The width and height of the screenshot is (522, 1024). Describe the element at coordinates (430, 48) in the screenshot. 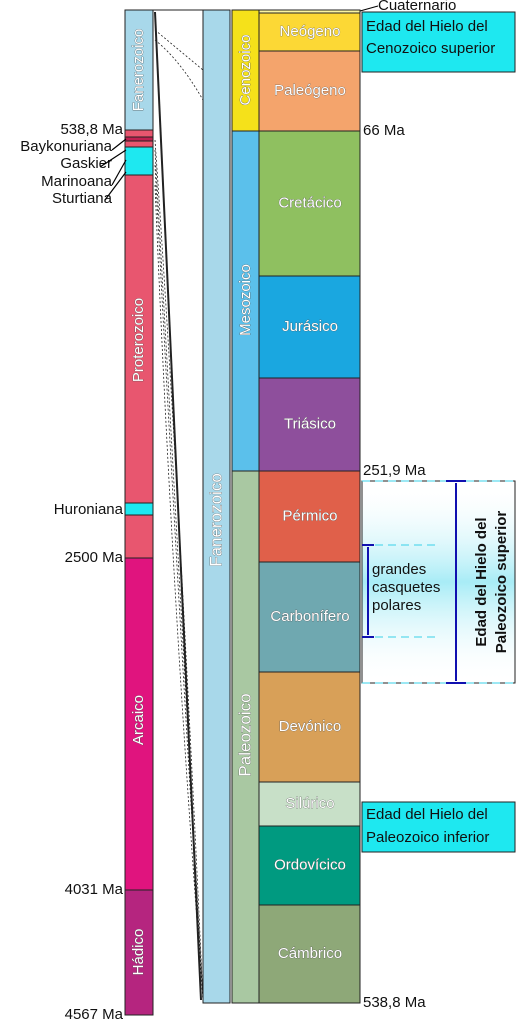

I see `ice-age-label: Cenozoico superior` at that location.